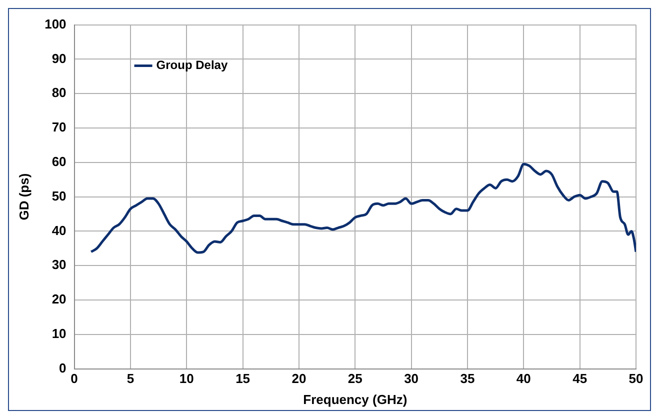 This screenshot has width=659, height=419. What do you see at coordinates (59, 127) in the screenshot?
I see `y-tick-label: 70` at bounding box center [59, 127].